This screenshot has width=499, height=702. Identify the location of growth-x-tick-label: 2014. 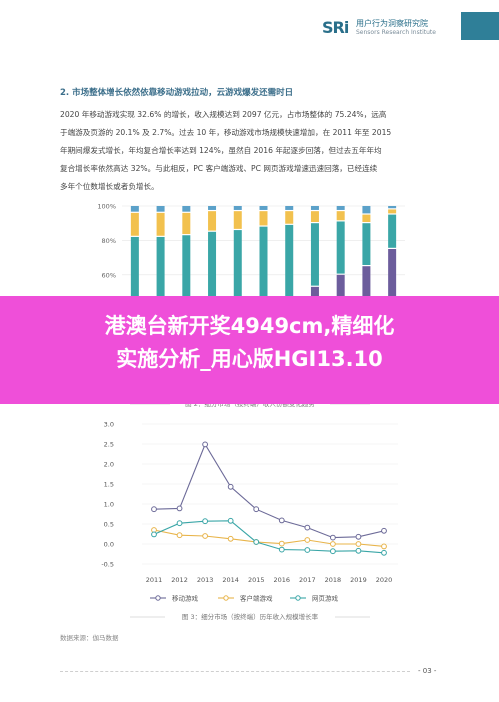
(230, 580).